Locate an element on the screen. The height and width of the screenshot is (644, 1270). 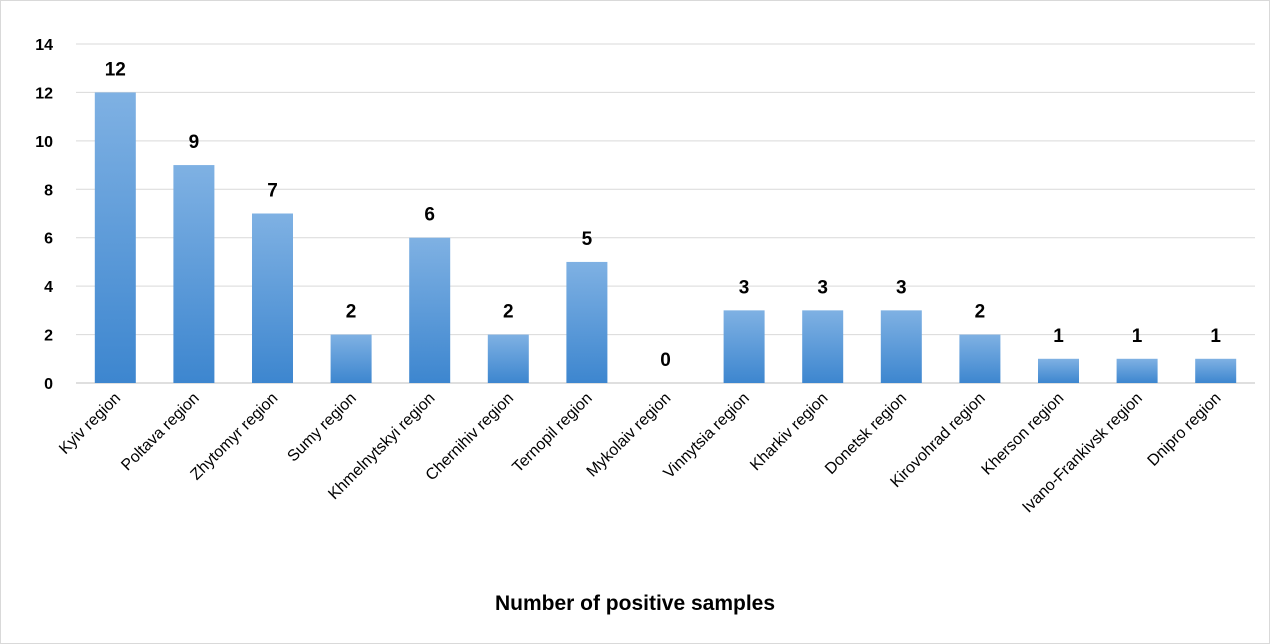
category-label: Poltava region is located at coordinates (160, 432).